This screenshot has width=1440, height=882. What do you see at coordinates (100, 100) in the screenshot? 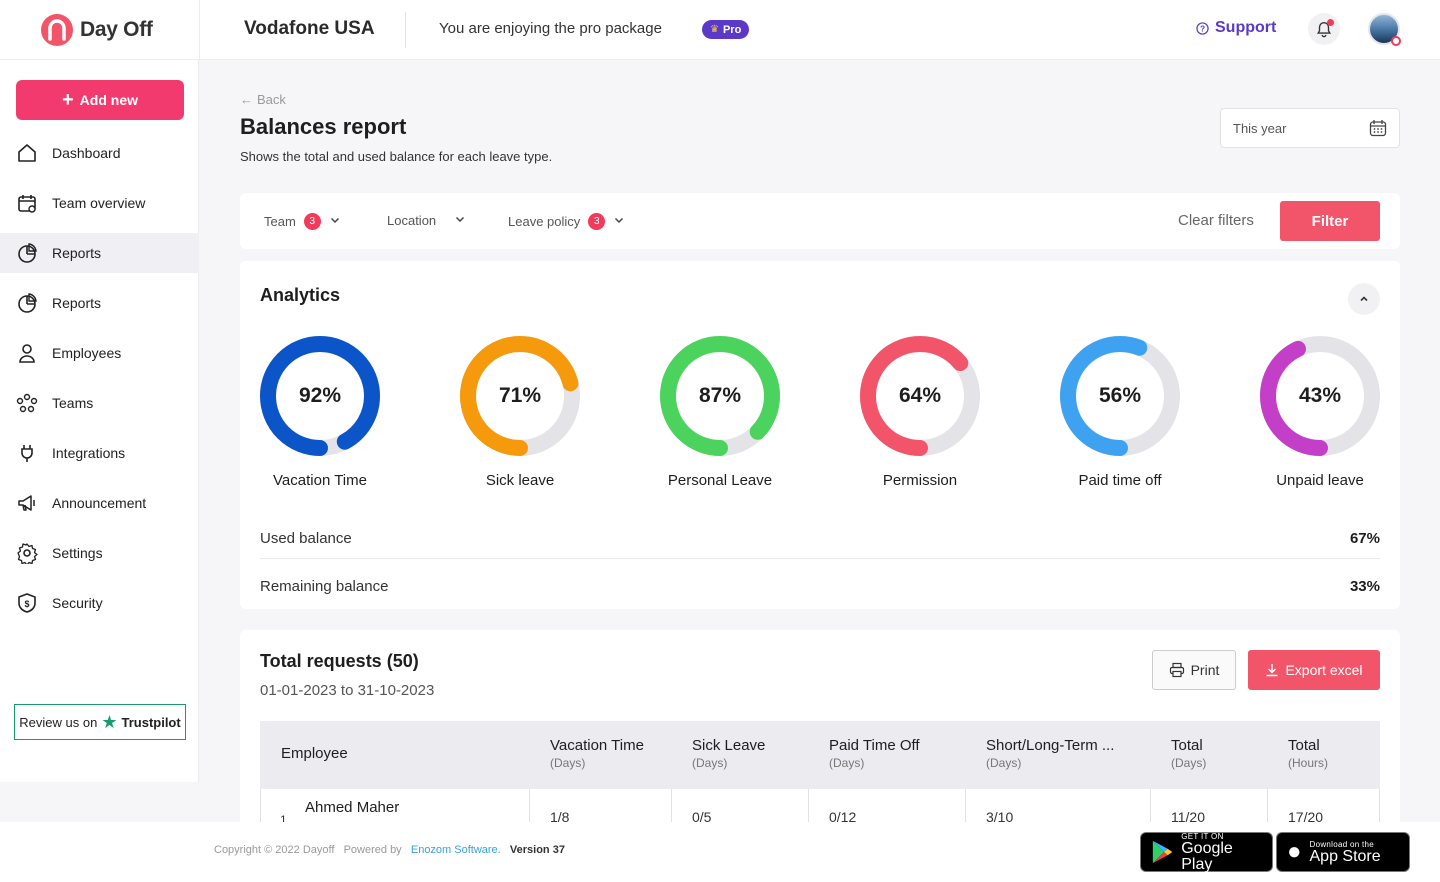
I see `add-new-button: + Add new` at bounding box center [100, 100].